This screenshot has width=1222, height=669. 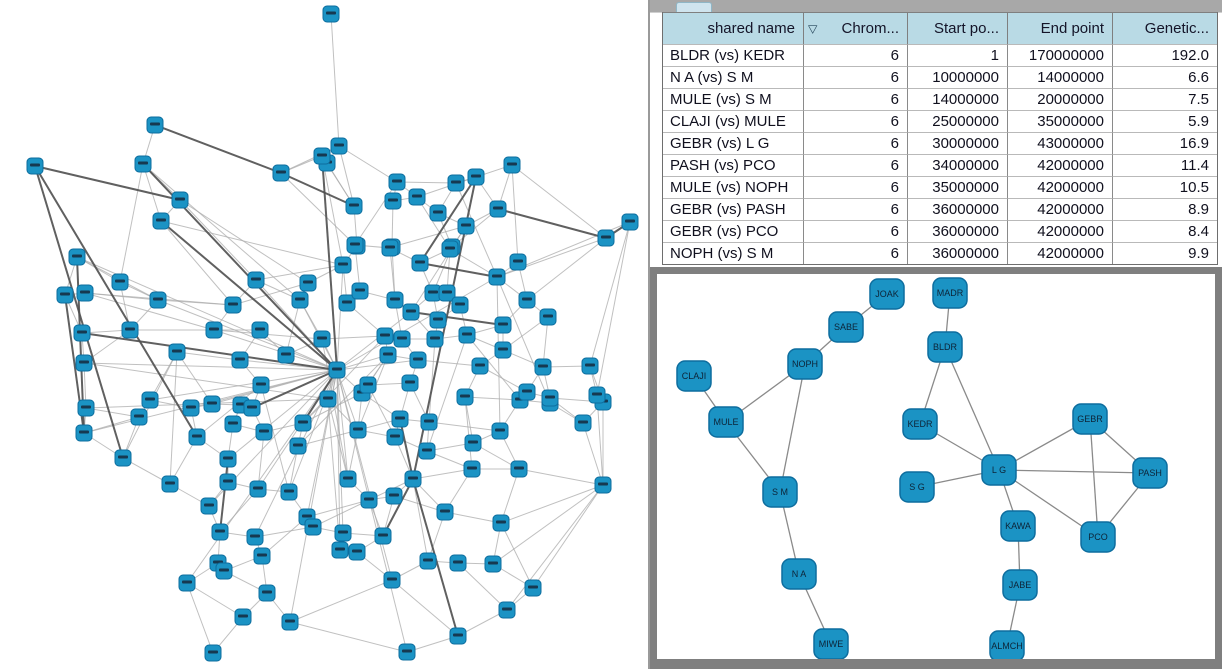 What do you see at coordinates (958, 55) in the screenshot?
I see `table-cell: 1` at bounding box center [958, 55].